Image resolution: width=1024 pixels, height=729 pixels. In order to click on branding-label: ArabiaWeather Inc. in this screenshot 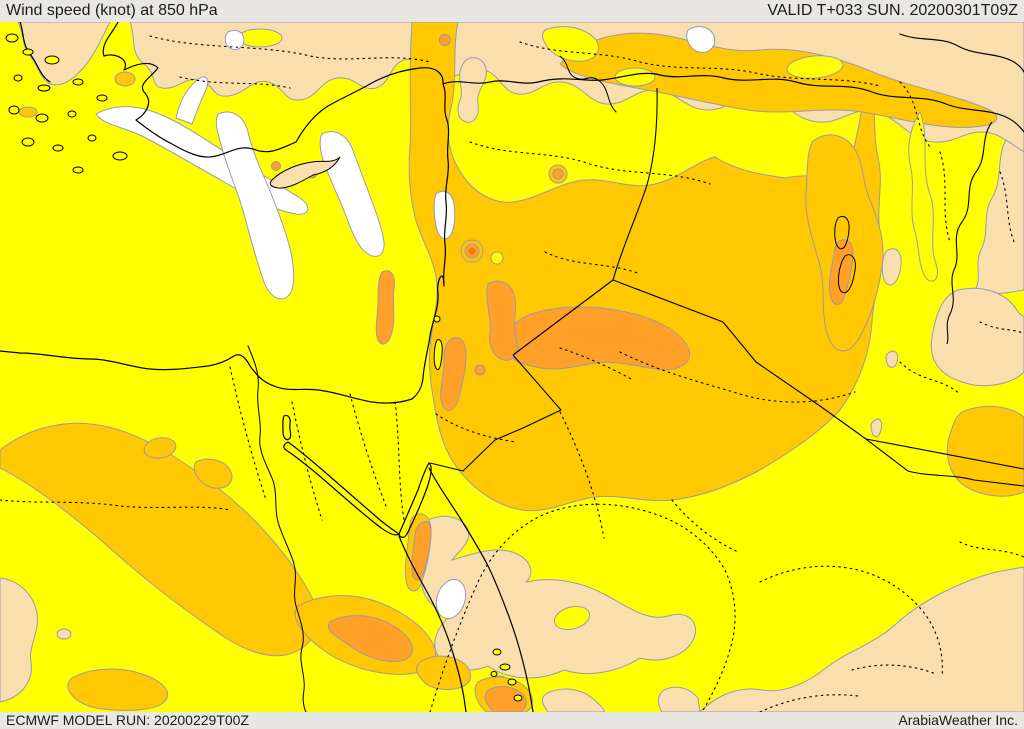, I will do `click(958, 719)`.